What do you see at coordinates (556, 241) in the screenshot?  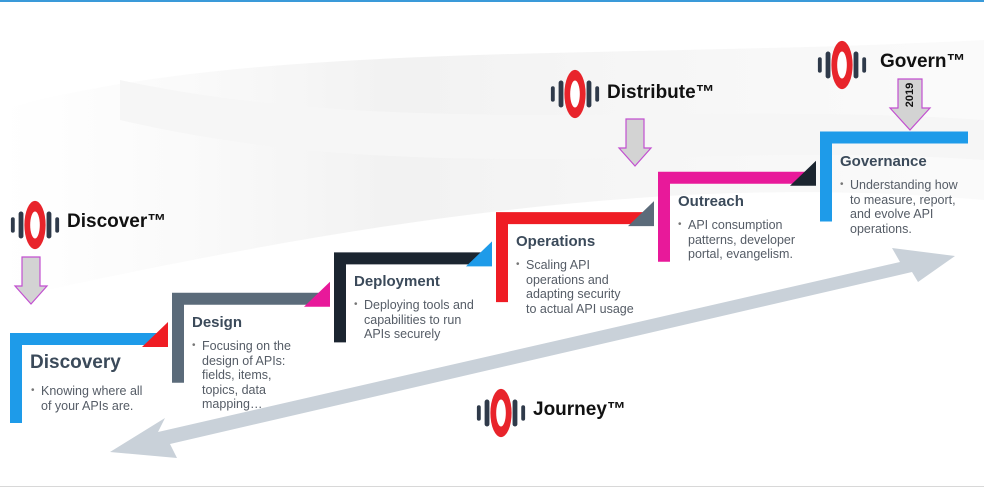 I see `stage-title-operations: Operations` at bounding box center [556, 241].